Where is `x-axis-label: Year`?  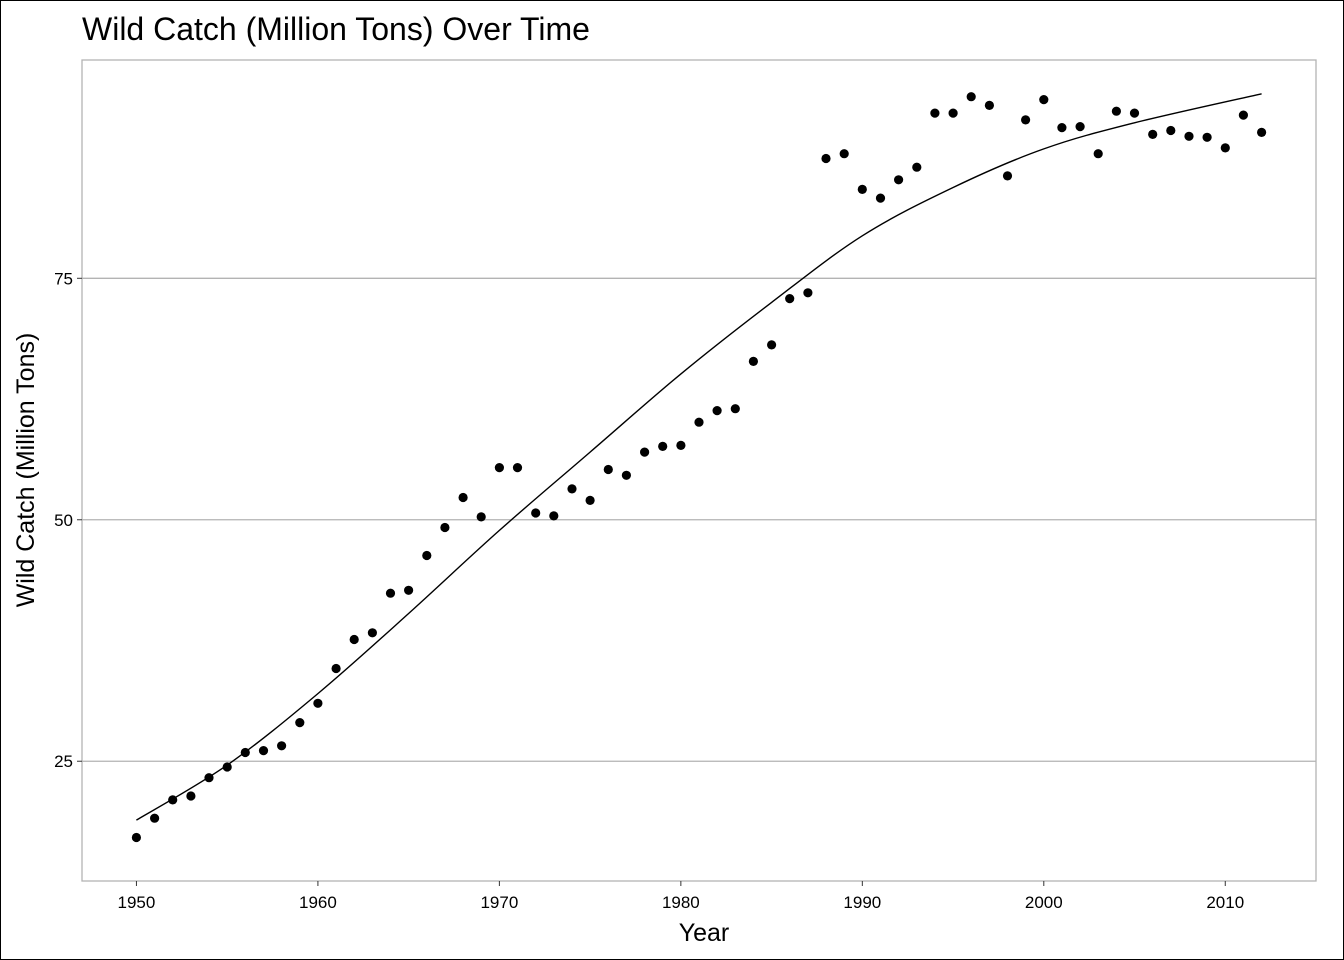
x-axis-label: Year is located at coordinates (704, 933).